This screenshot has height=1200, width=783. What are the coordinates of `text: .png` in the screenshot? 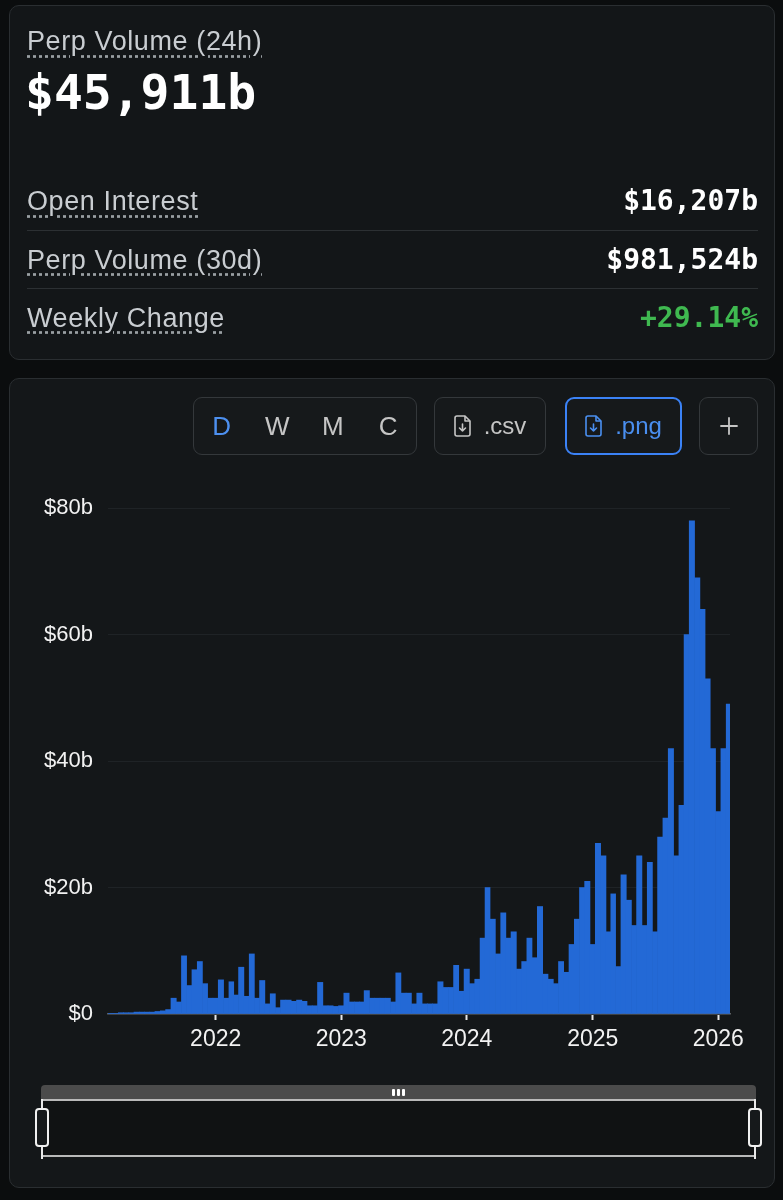 It's located at (638, 426).